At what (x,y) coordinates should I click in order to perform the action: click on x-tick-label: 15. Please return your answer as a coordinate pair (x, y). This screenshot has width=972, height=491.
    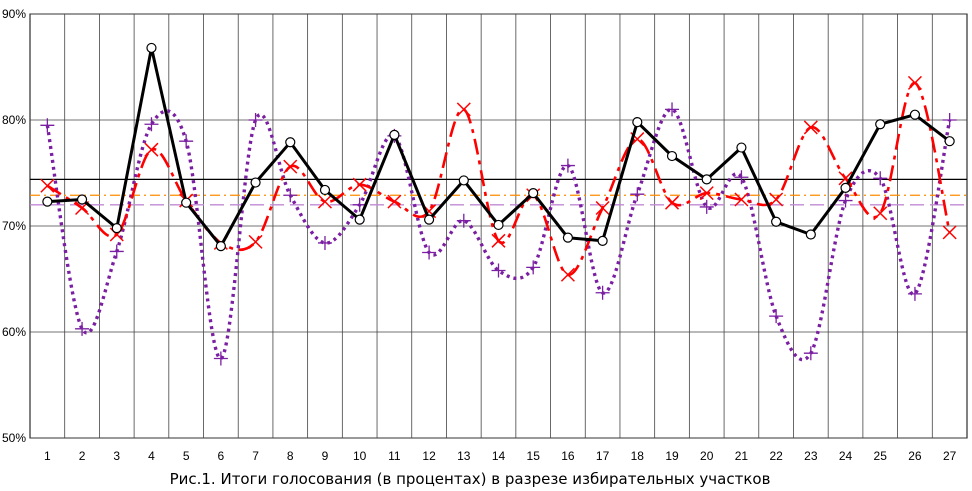
    Looking at the image, I should click on (534, 456).